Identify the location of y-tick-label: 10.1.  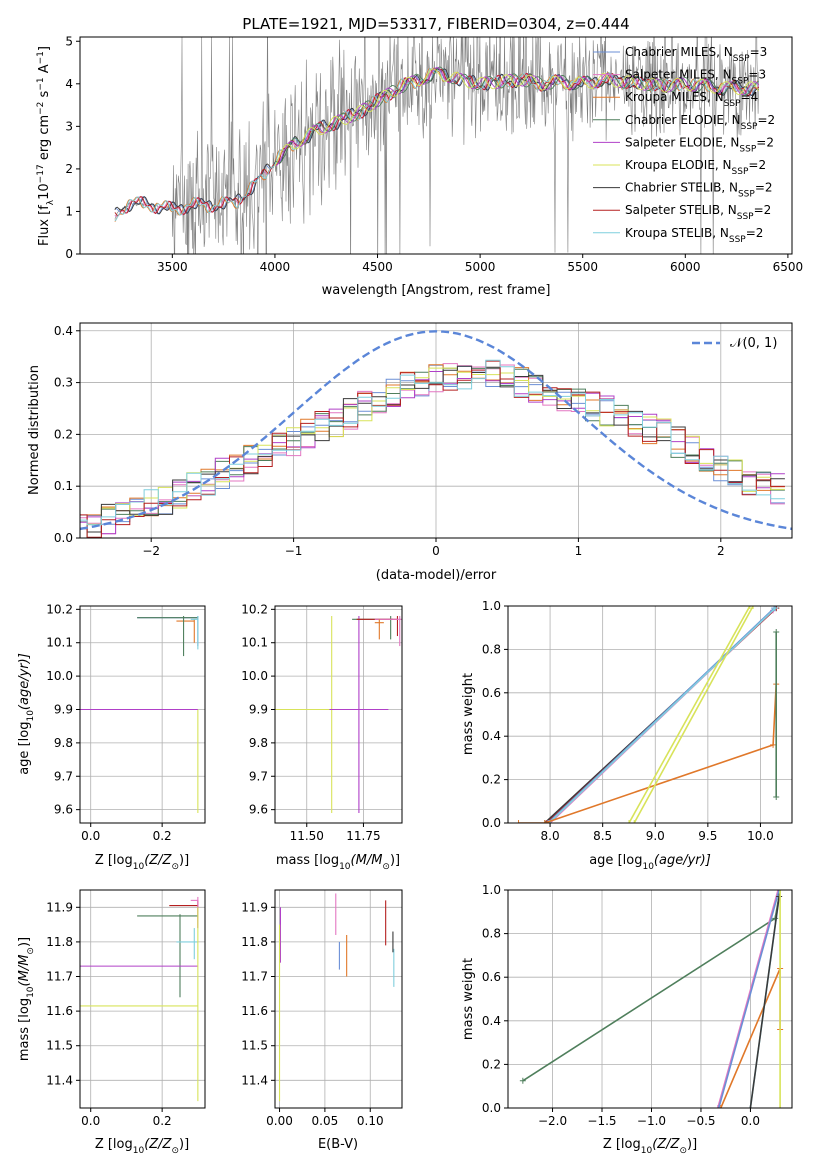
(59, 643).